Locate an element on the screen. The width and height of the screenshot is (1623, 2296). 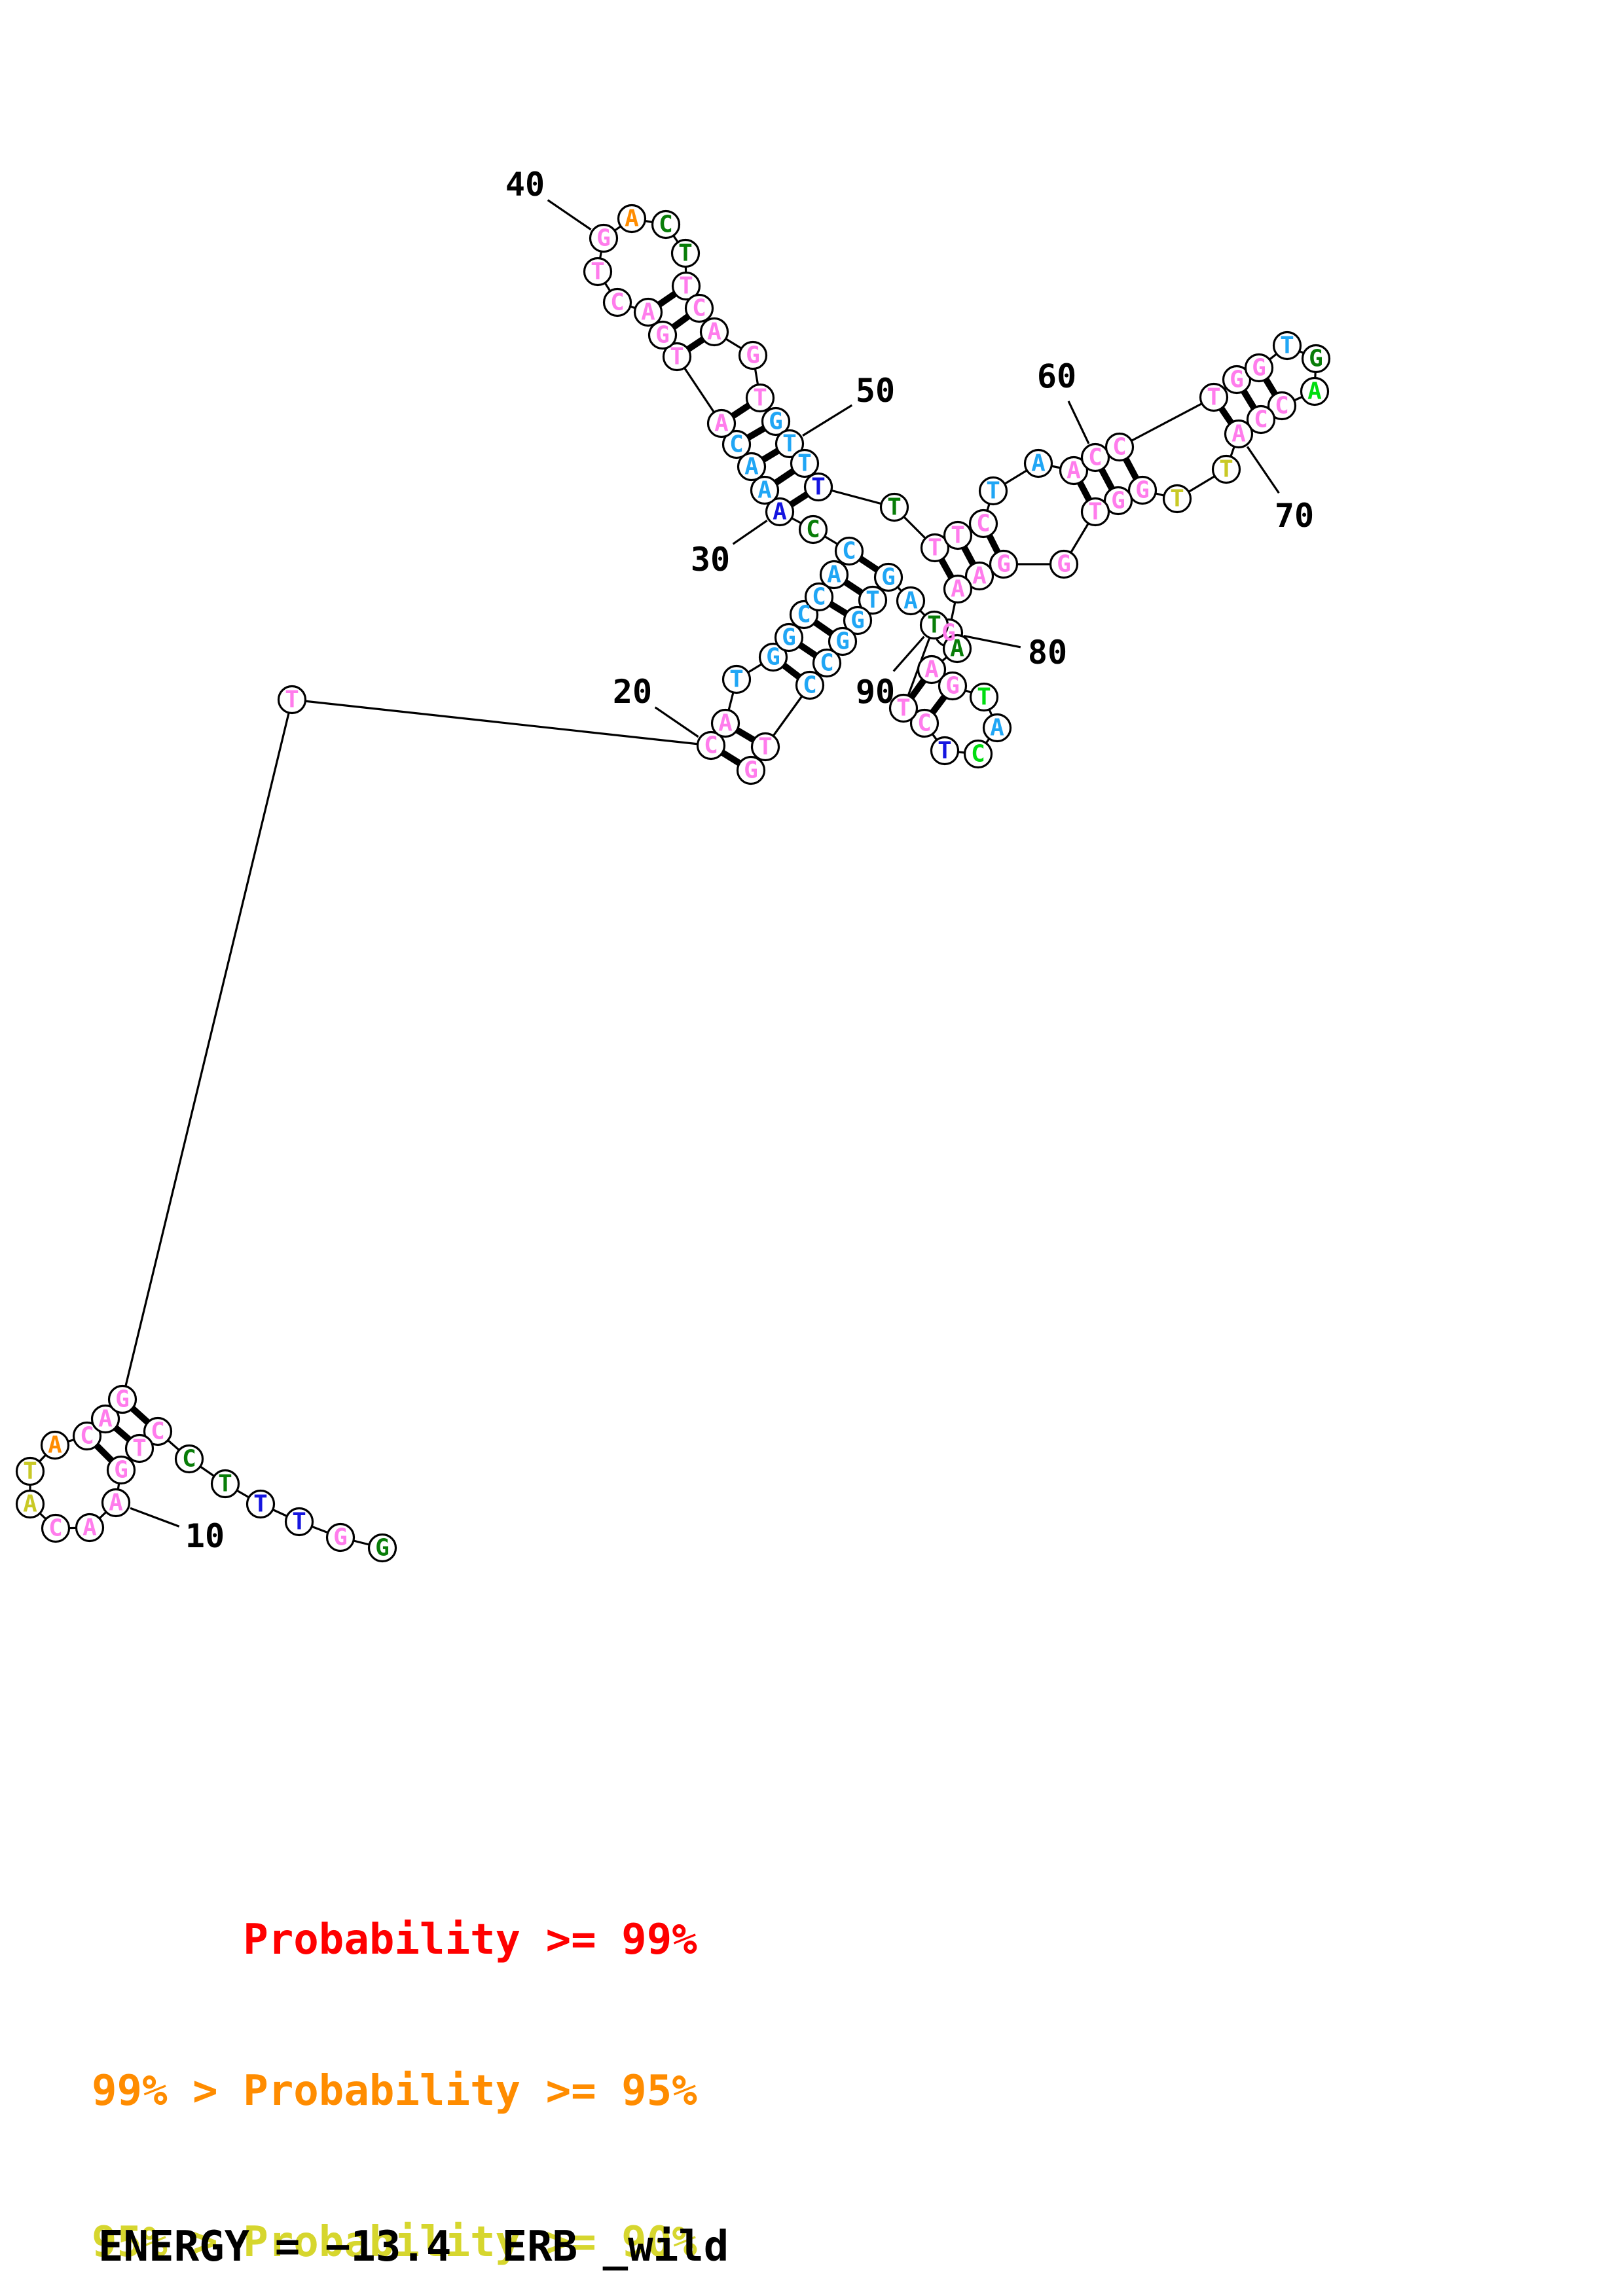
base-letter-68: C is located at coordinates (1282, 406).